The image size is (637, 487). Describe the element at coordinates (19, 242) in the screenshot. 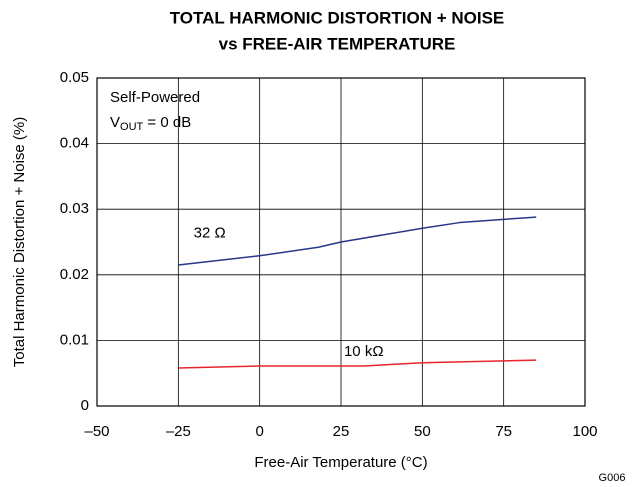

I see `y-axis-label: Total Harmonic Distortion + Noise (%)` at that location.